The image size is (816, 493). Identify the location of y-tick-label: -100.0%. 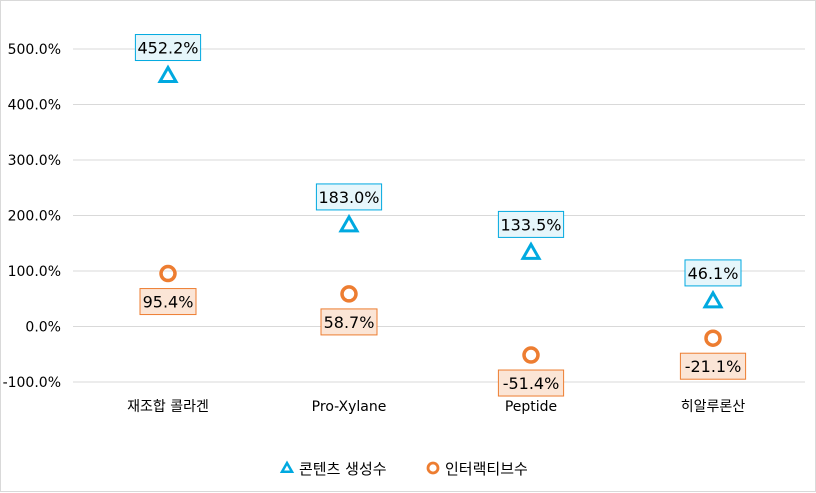
(32, 383).